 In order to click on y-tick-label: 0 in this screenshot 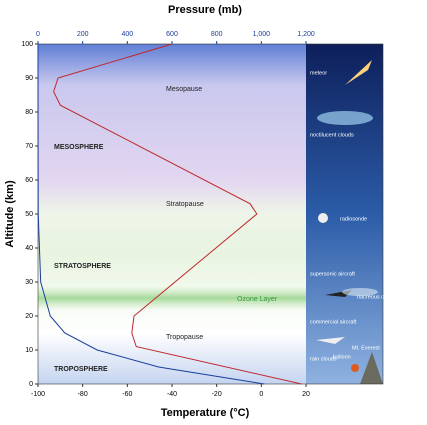, I will do `click(31, 384)`.